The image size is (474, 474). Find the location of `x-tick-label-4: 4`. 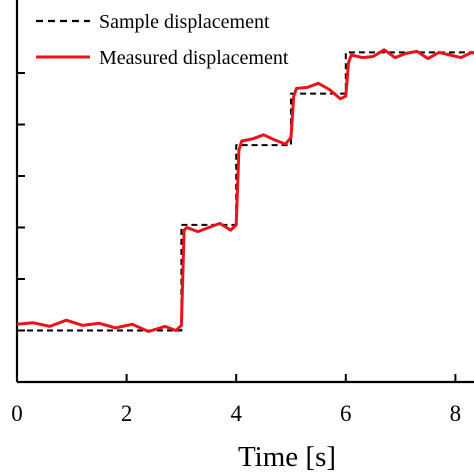

x-tick-label-4: 4 is located at coordinates (236, 413).